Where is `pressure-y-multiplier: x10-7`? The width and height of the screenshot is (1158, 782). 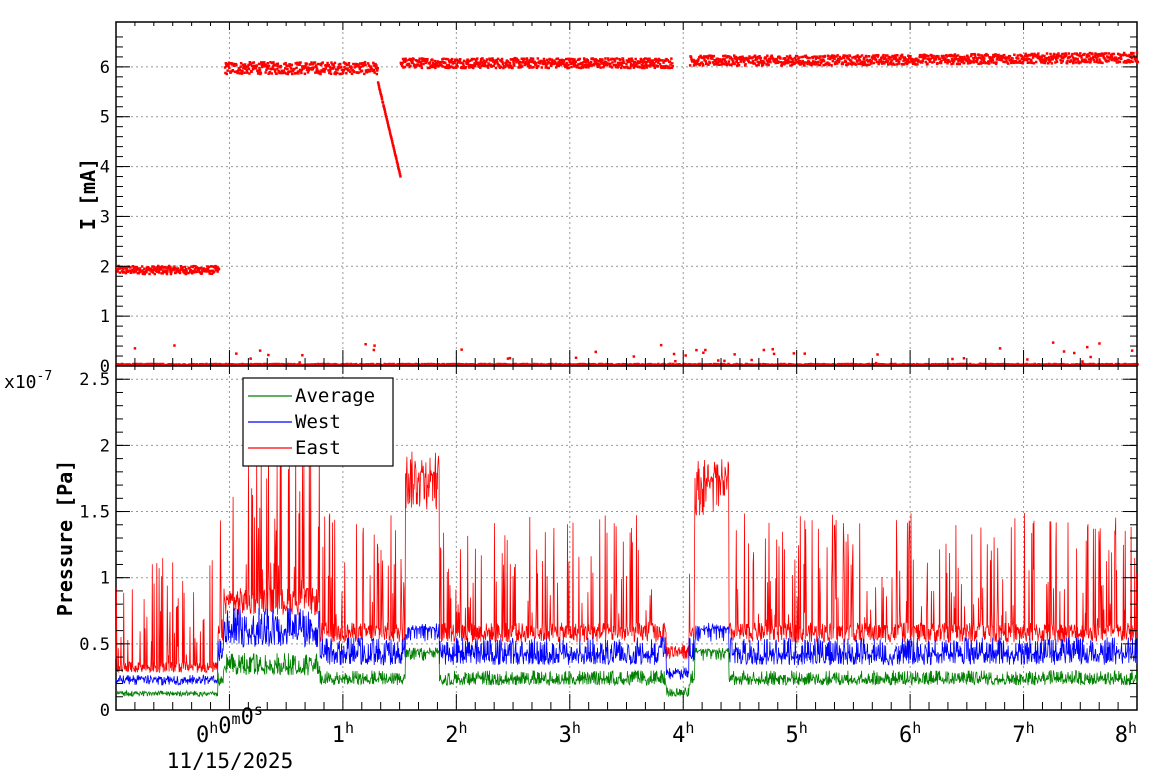 pressure-y-multiplier: x10-7 is located at coordinates (28, 381).